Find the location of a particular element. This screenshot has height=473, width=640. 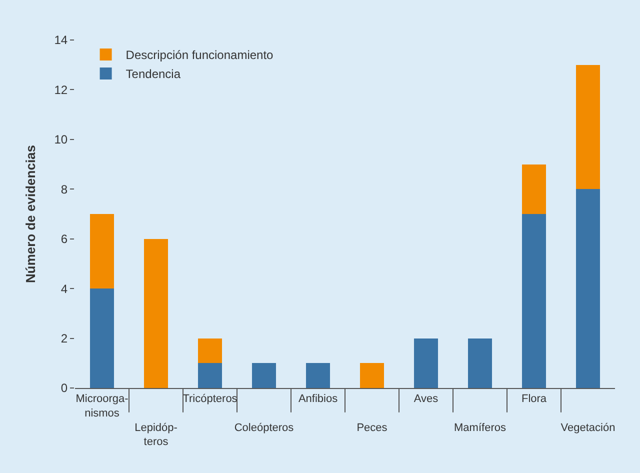

x-tick-label: Mamíferos is located at coordinates (480, 428).